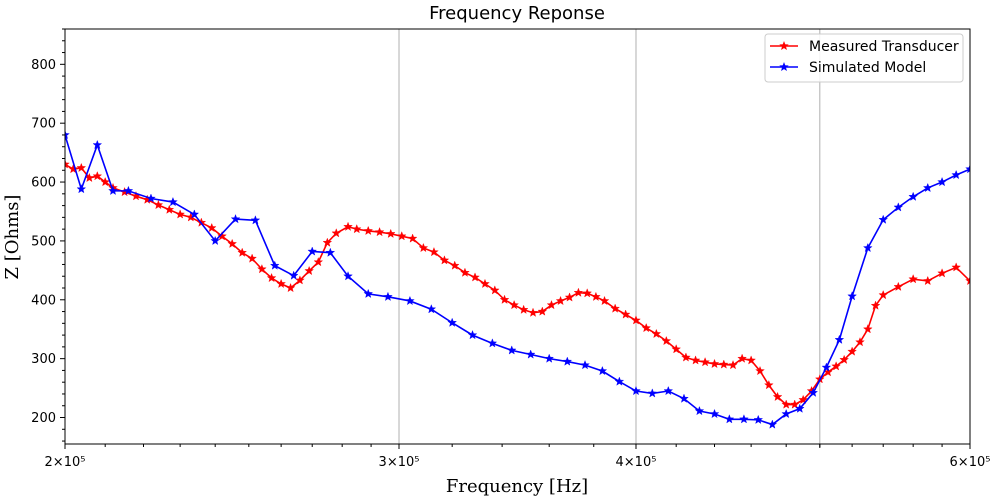  Describe the element at coordinates (43, 359) in the screenshot. I see `y-tick-label: 300` at that location.